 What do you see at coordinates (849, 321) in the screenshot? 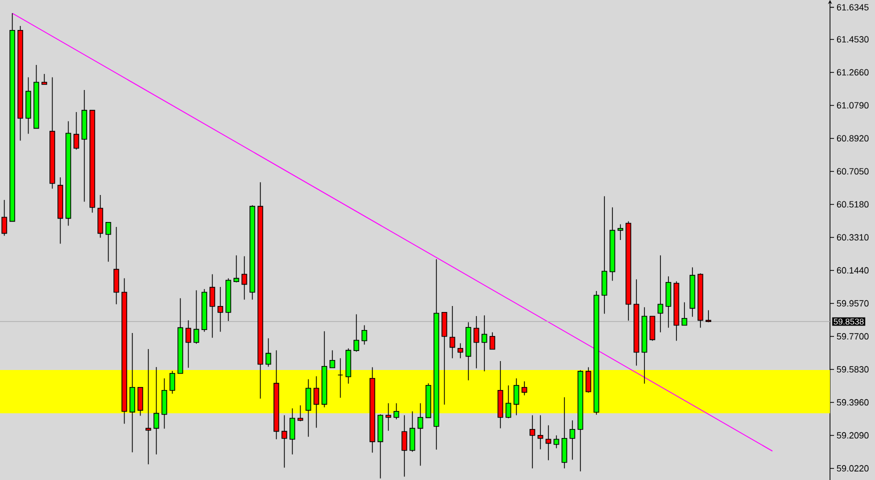
I see `ref-line-label: 59.8538` at bounding box center [849, 321].